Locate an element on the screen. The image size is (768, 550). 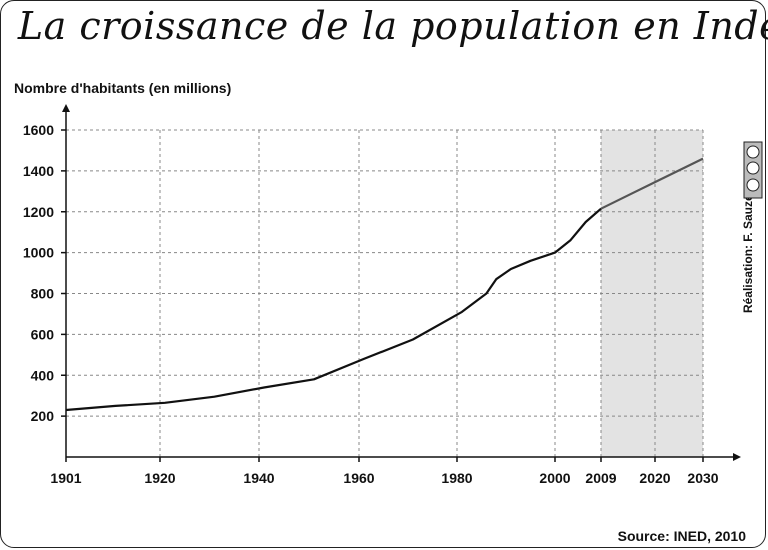
x-tick-label: 2020 is located at coordinates (654, 478).